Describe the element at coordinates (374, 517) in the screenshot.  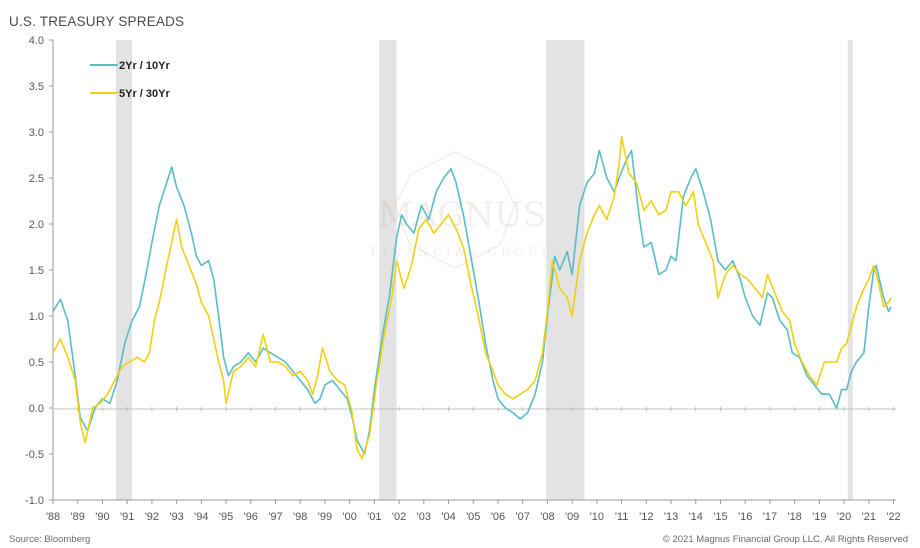
I see `x-tick-label: '01` at that location.